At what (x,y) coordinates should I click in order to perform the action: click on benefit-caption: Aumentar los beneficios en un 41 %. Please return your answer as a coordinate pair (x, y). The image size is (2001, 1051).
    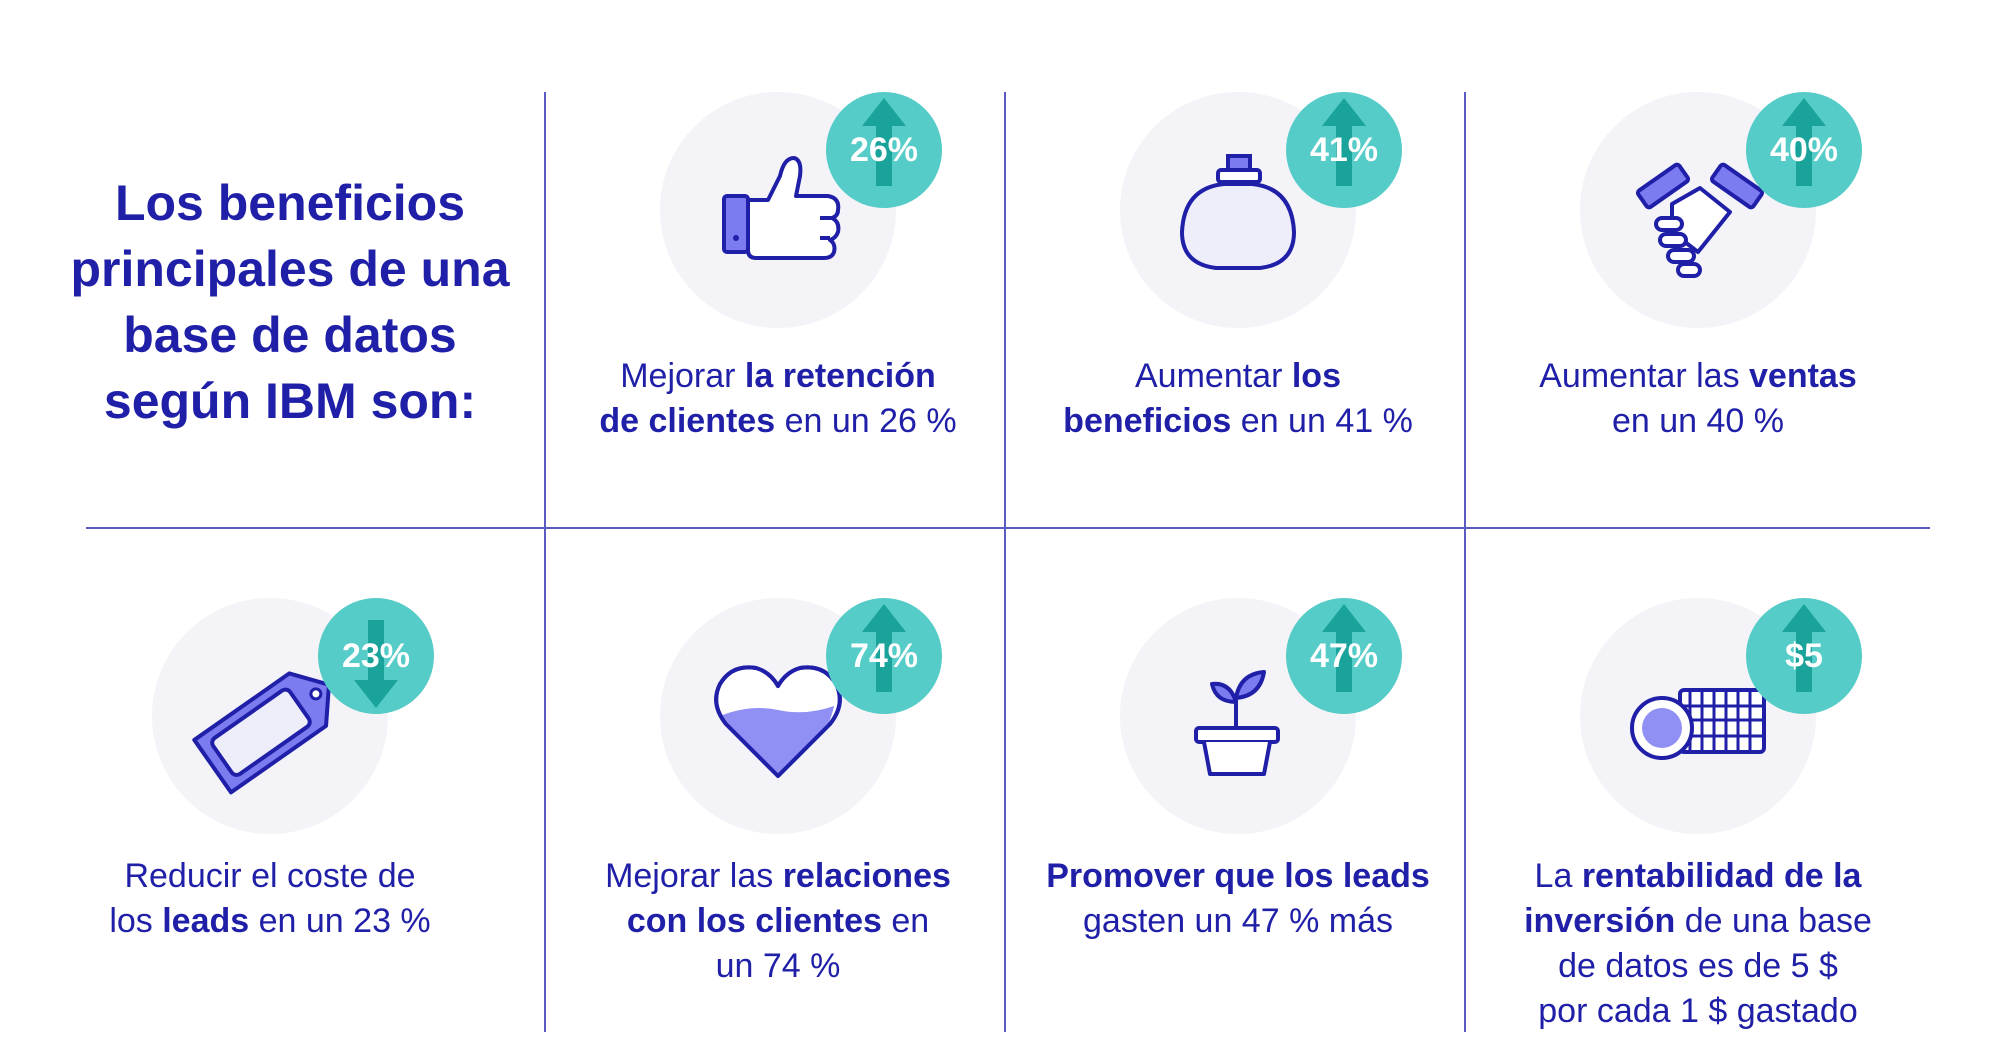
    Looking at the image, I should click on (1238, 399).